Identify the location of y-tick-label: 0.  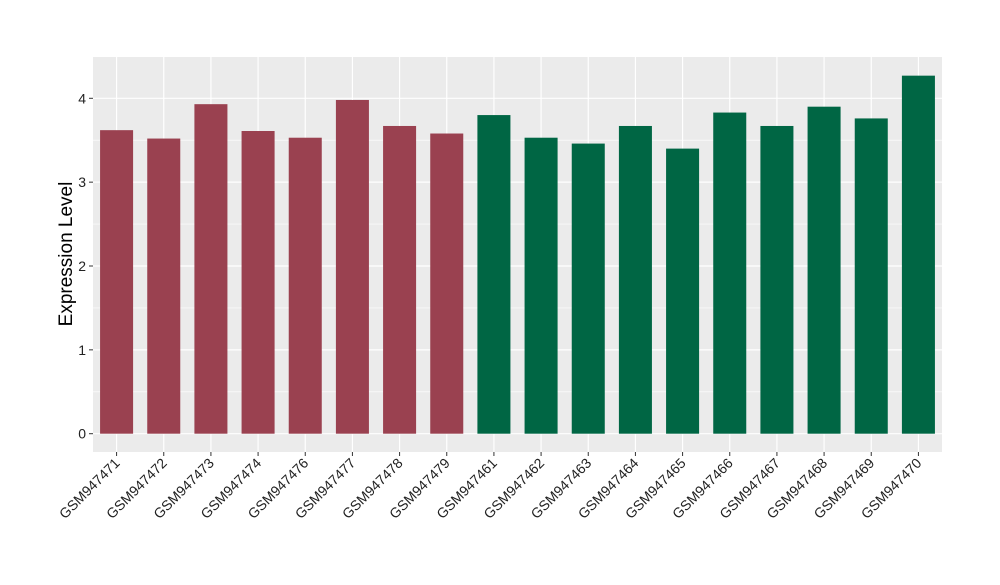
(82, 434).